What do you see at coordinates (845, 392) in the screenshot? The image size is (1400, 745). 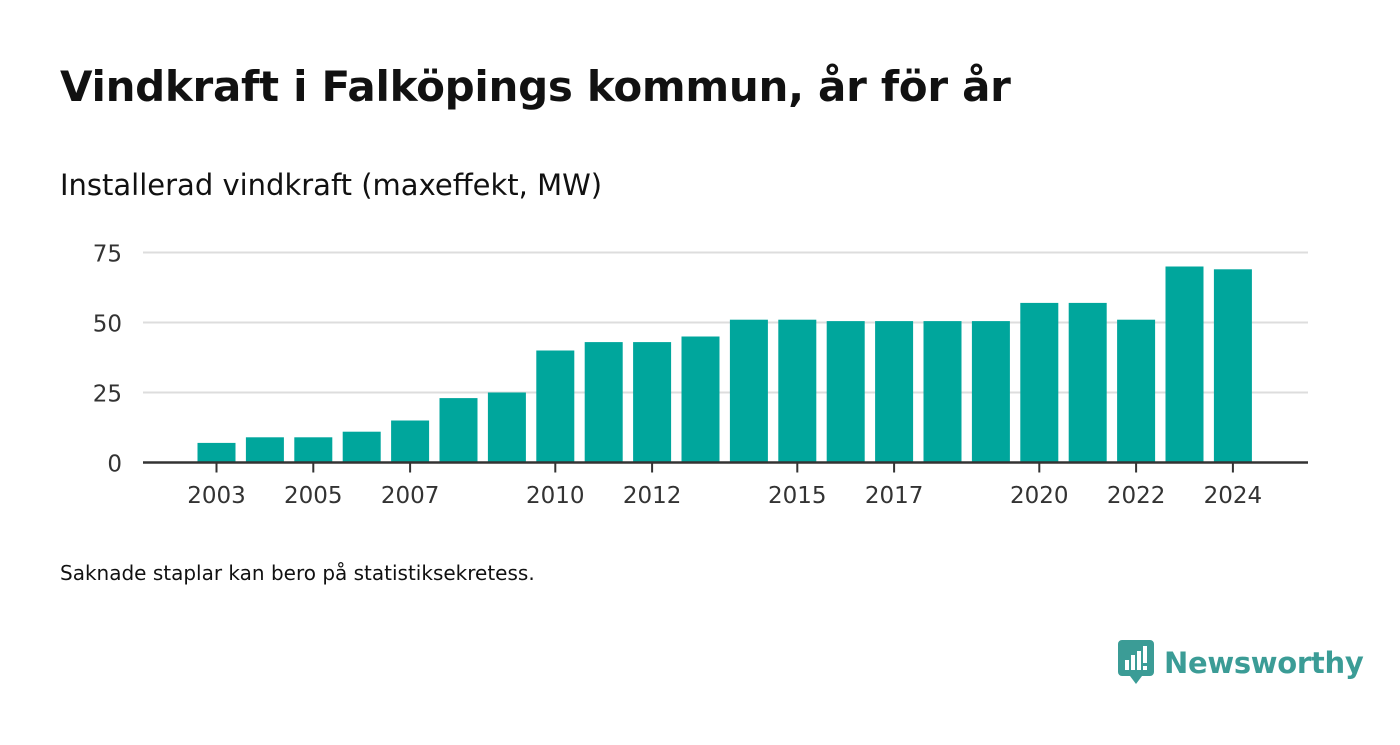 I see `bar-2016` at bounding box center [845, 392].